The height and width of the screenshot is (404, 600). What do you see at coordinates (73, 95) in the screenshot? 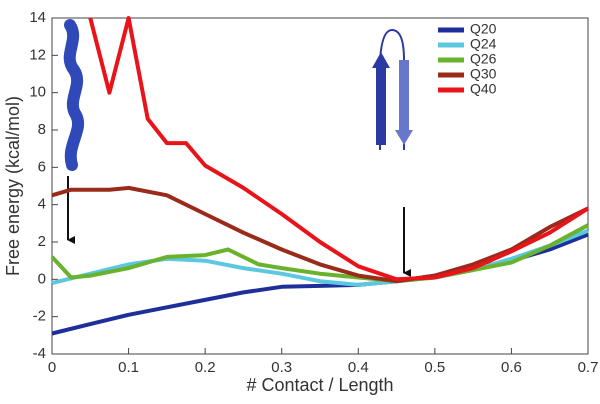
I see `helix-icon` at bounding box center [73, 95].